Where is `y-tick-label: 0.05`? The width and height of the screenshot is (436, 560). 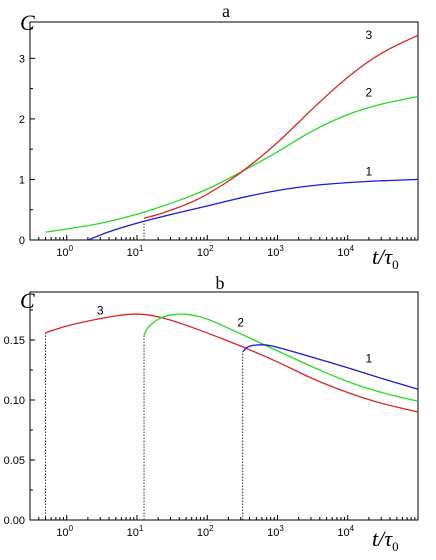 y-tick-label: 0.05 is located at coordinates (14, 461).